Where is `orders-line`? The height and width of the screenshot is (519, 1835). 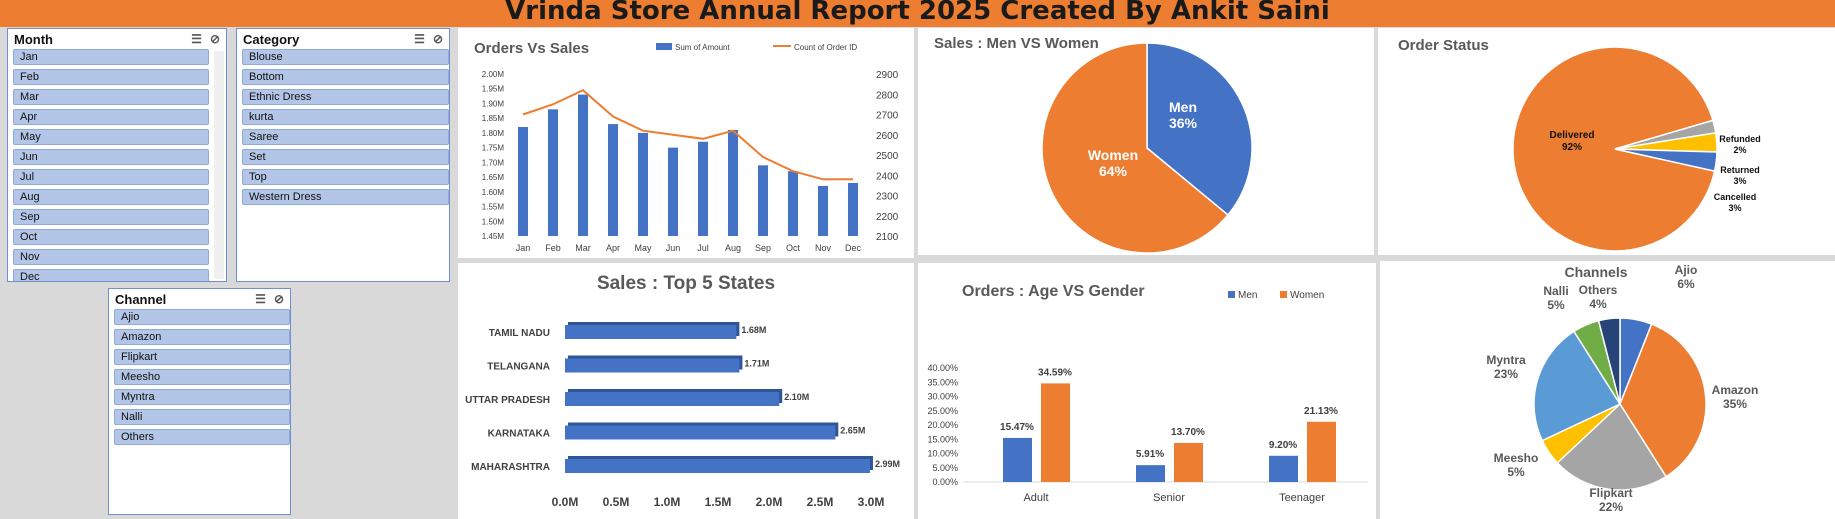
orders-line is located at coordinates (687, 135).